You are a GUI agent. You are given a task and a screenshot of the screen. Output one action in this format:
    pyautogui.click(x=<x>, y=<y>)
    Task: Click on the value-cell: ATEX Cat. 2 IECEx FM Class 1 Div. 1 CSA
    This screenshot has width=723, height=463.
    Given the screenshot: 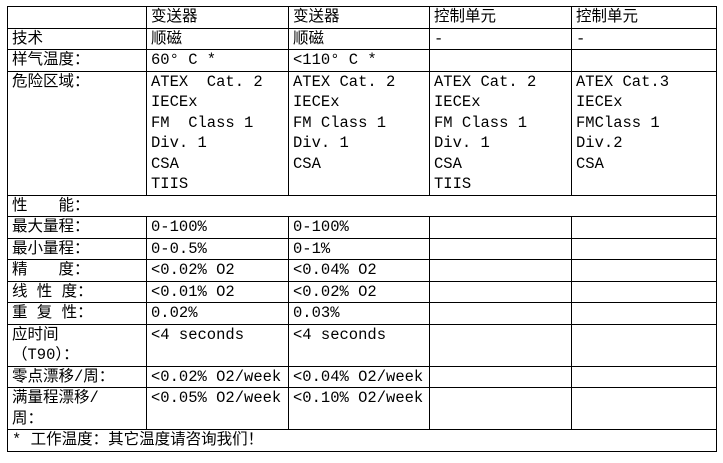 What is the action you would take?
    pyautogui.click(x=359, y=133)
    